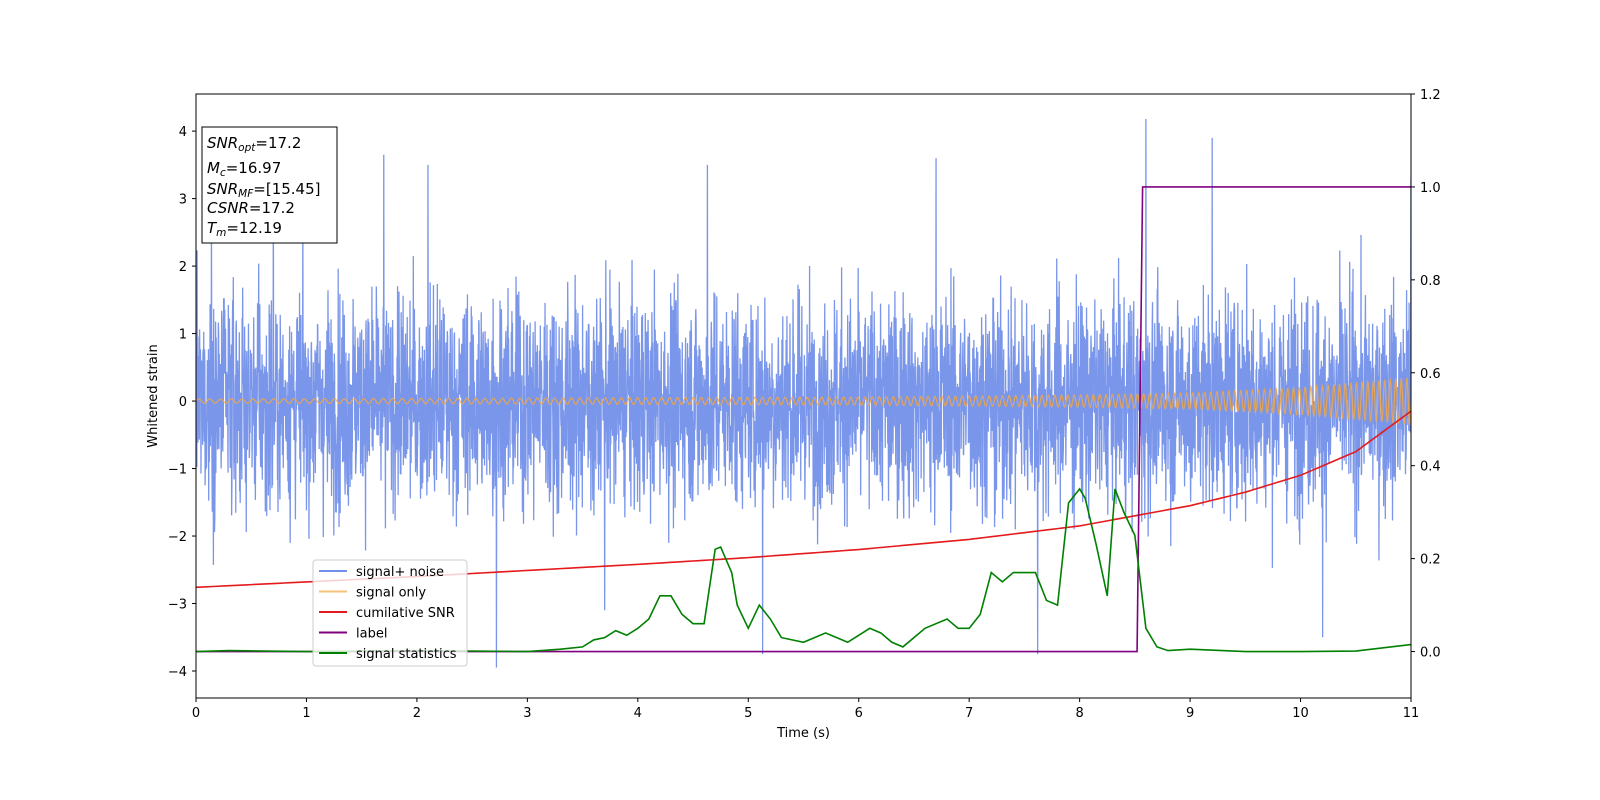 The image size is (1600, 800). Describe the element at coordinates (177, 605) in the screenshot. I see `y-tick-label: −3` at that location.